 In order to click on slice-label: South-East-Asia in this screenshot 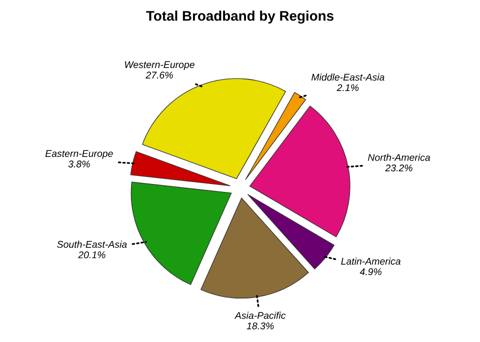, I will do `click(92, 244)`.